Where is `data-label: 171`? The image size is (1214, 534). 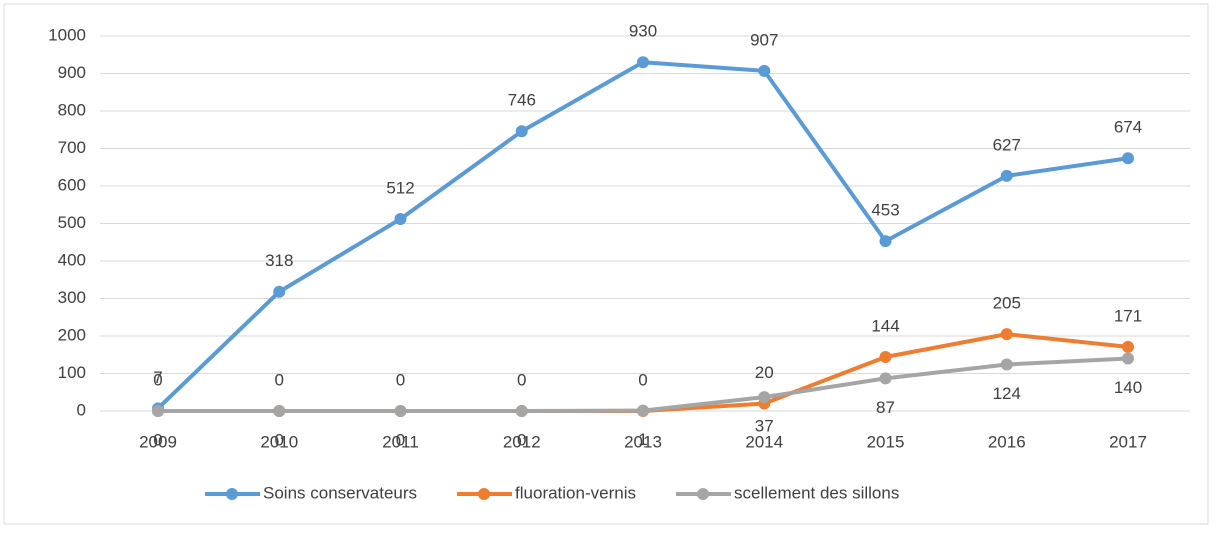
data-label: 171 is located at coordinates (1128, 315).